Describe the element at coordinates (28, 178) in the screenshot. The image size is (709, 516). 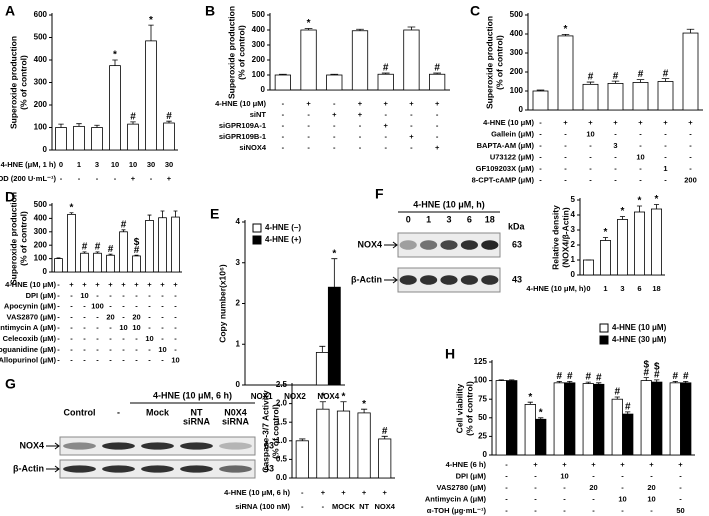
I see `condition-label: SOD (200 U·mL⁻¹)` at that location.